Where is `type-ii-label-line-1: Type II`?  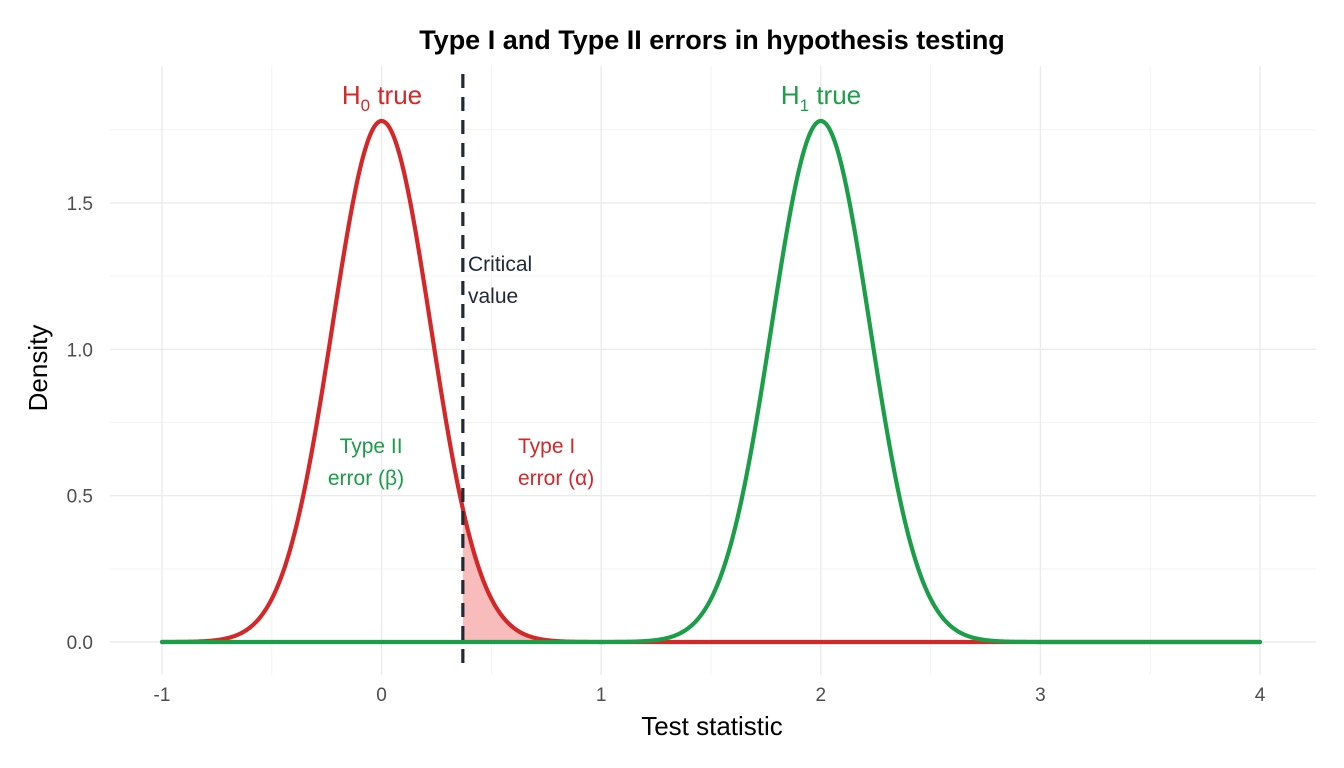 type-ii-label-line-1: Type II is located at coordinates (371, 446).